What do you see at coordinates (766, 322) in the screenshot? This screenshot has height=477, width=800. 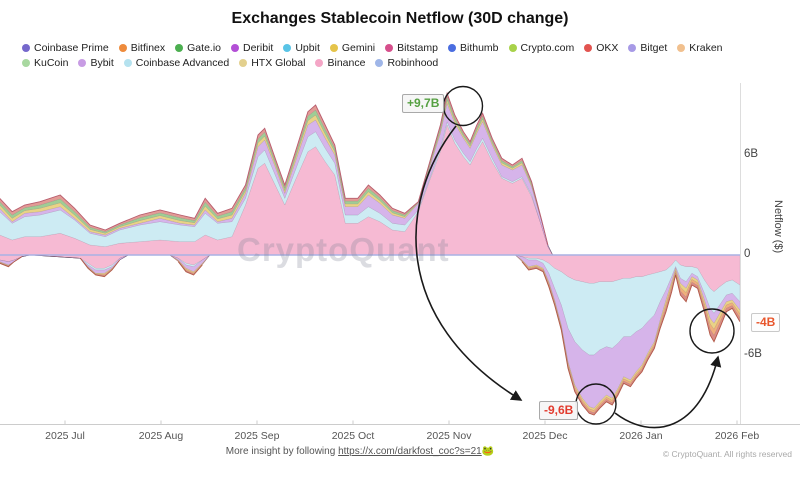 I see `annotation-recent-label: -4B` at bounding box center [766, 322].